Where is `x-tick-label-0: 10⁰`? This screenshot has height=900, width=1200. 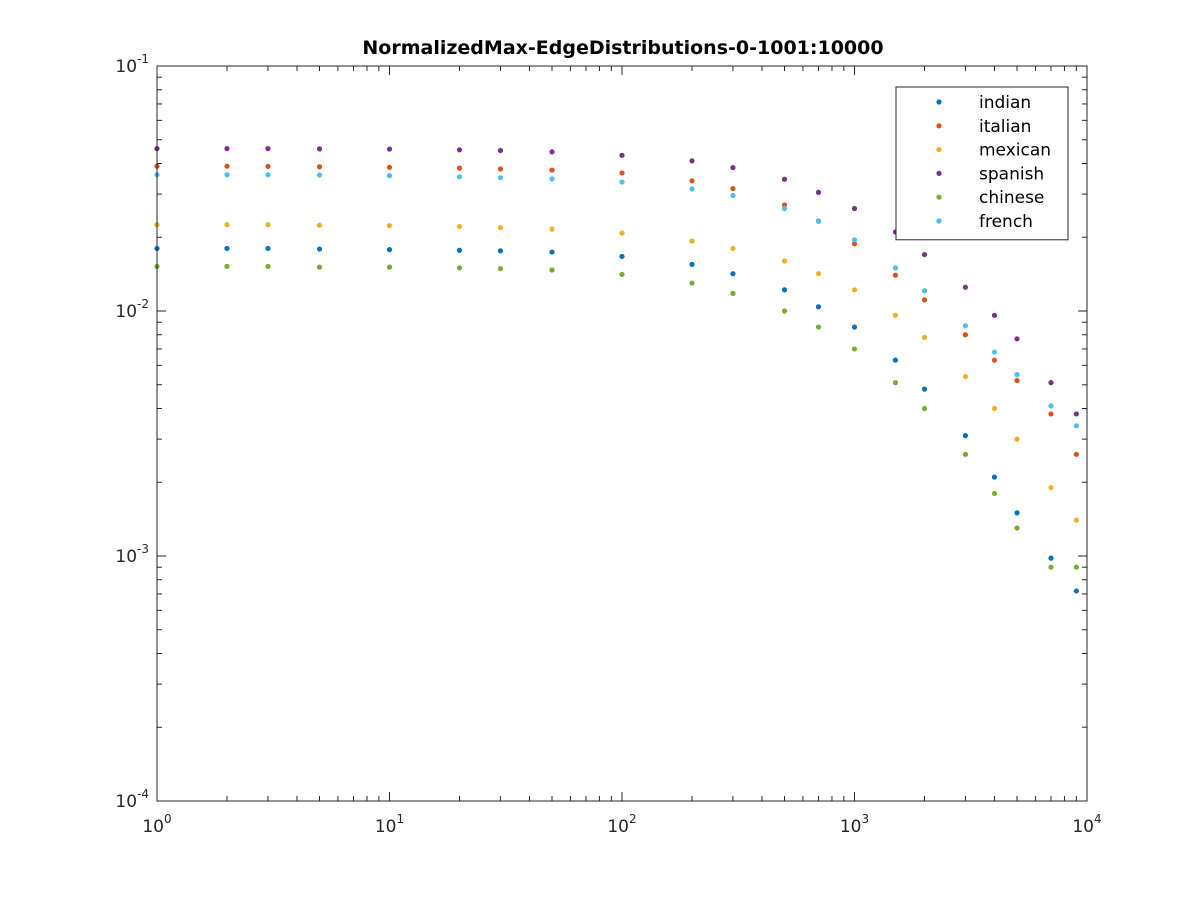 x-tick-label-0: 10⁰ is located at coordinates (156, 824).